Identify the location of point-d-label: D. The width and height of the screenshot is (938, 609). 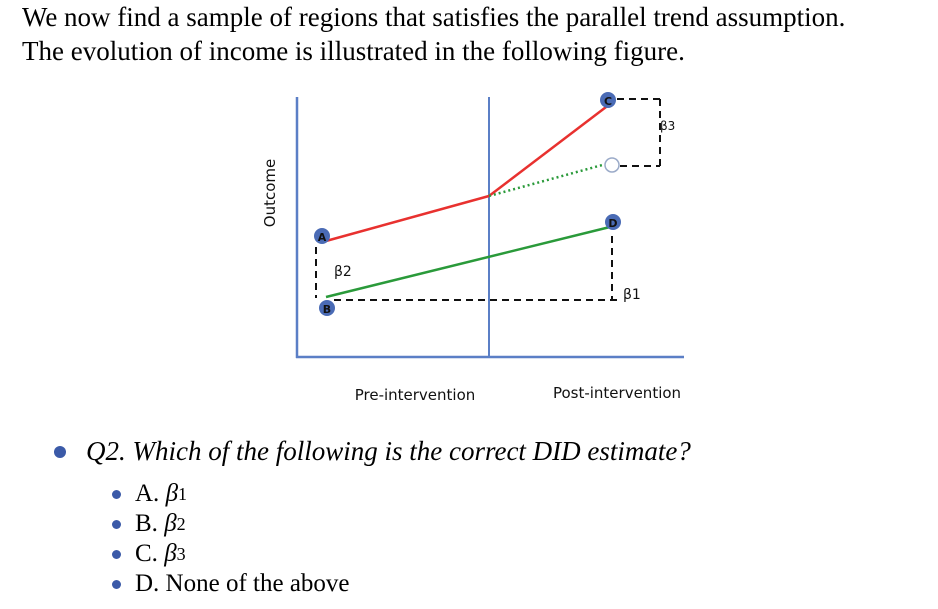
(612, 223).